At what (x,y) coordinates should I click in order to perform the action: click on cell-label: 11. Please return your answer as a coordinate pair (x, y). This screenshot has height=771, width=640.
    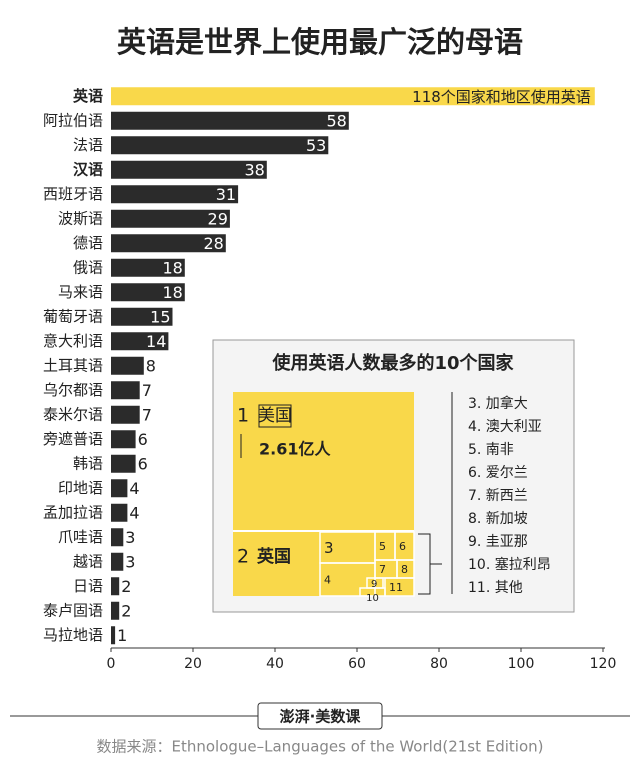
    Looking at the image, I should click on (396, 587).